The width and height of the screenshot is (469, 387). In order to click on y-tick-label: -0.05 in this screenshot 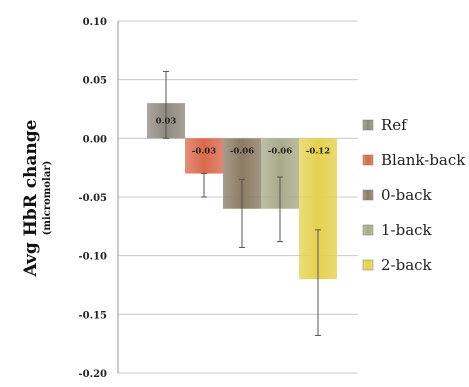, I will do `click(92, 198)`.